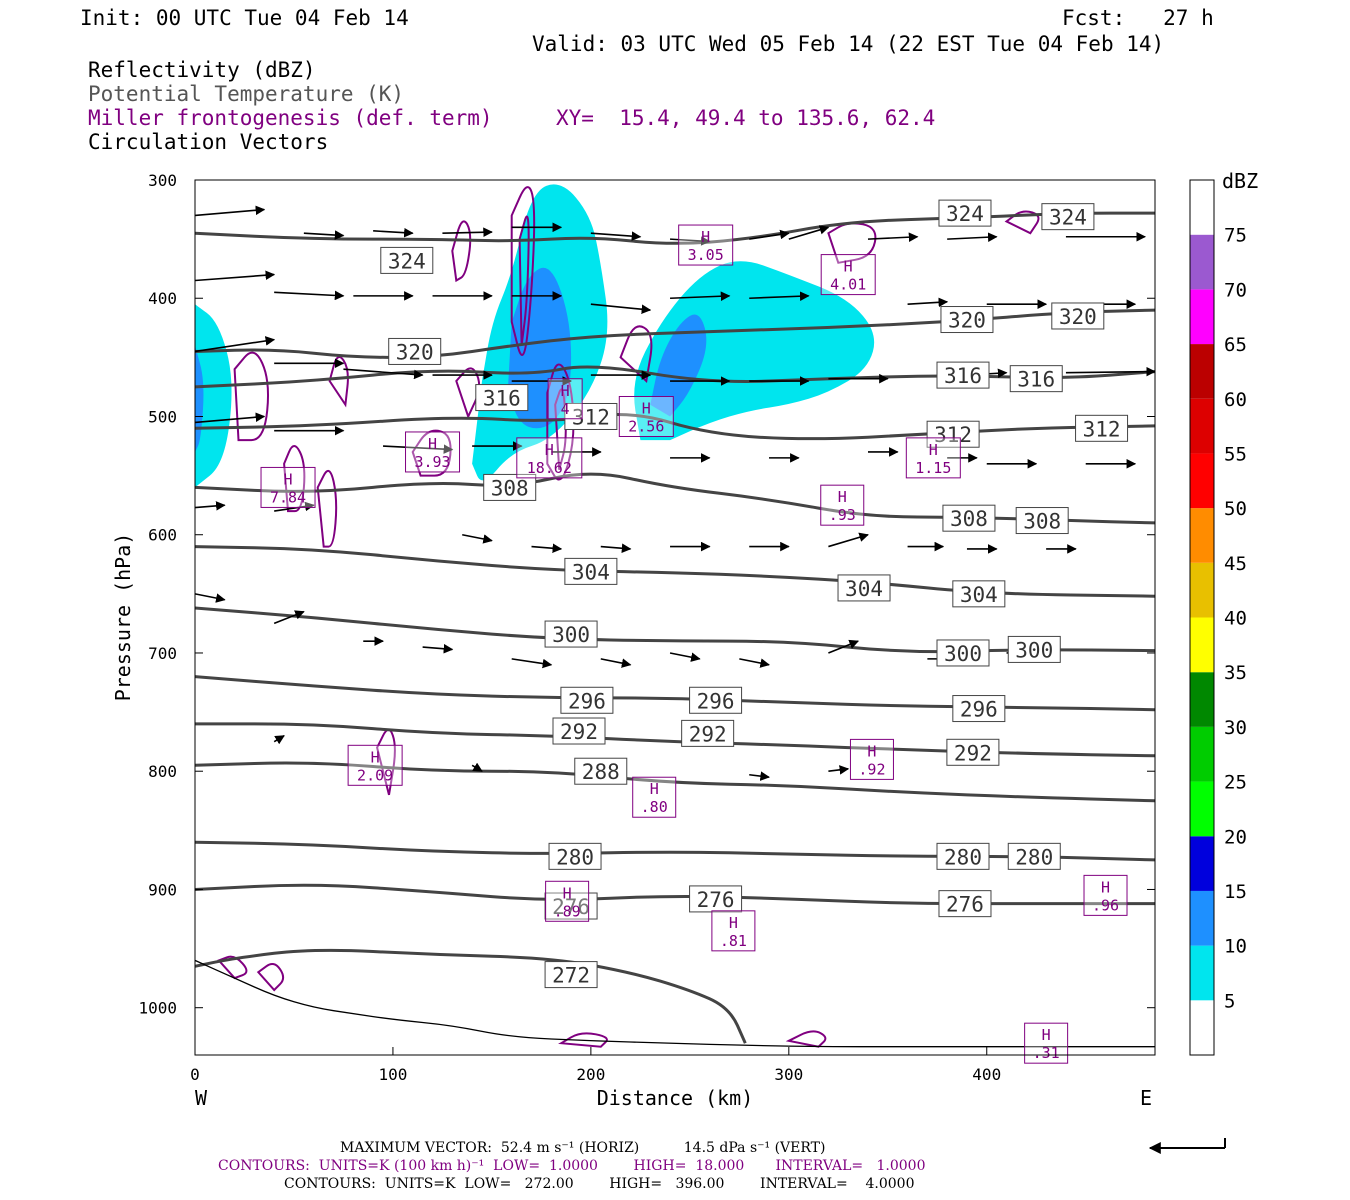 This screenshot has height=1200, width=1350. Describe the element at coordinates (162, 416) in the screenshot. I see `y-tick-label-500: 500` at that location.